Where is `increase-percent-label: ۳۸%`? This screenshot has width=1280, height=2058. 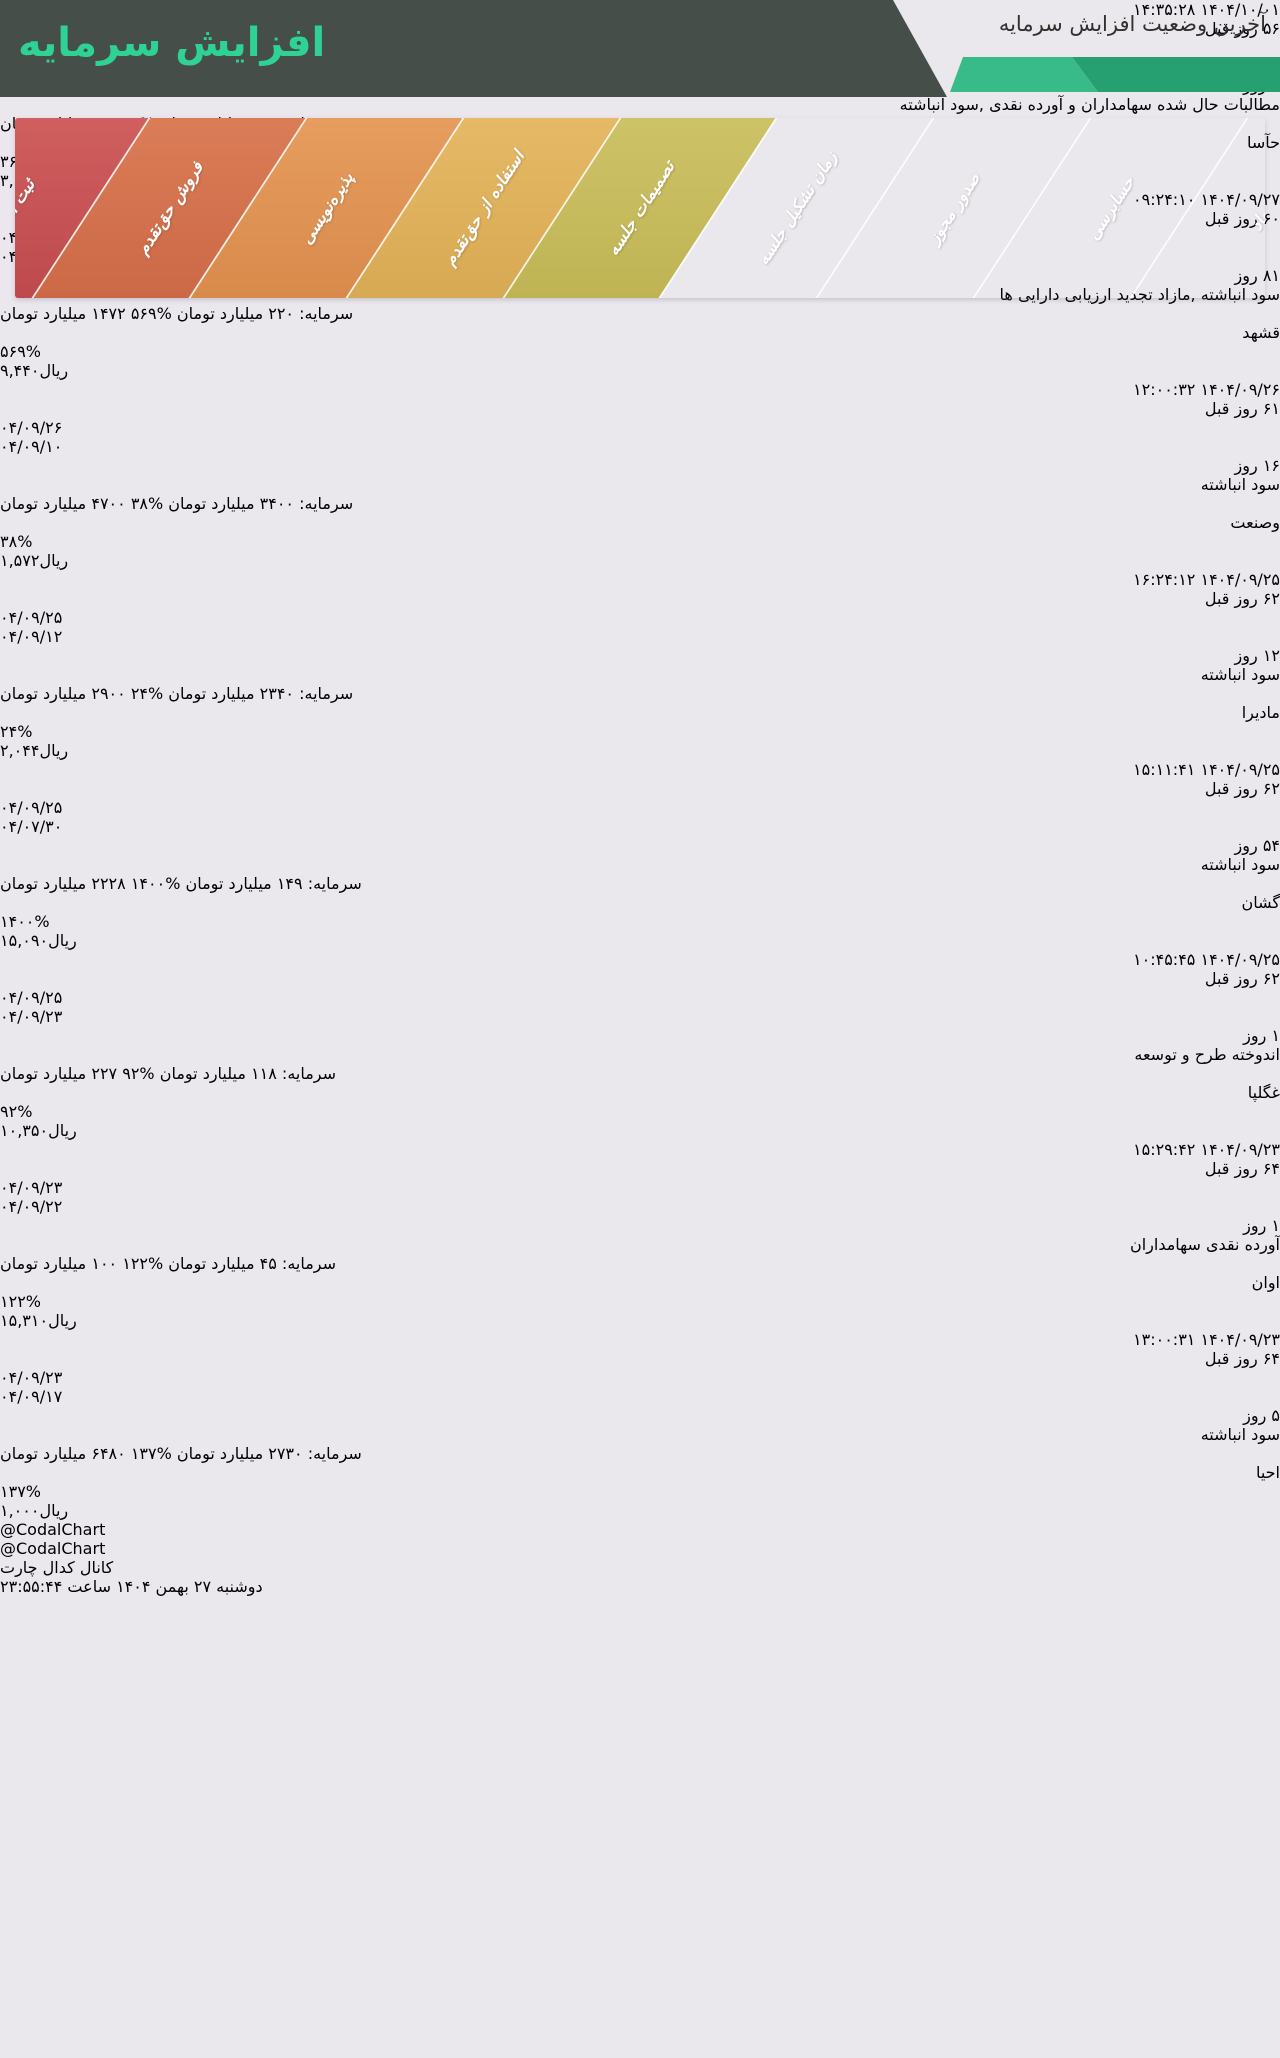
increase-percent-label: ۳۸% is located at coordinates (147, 503).